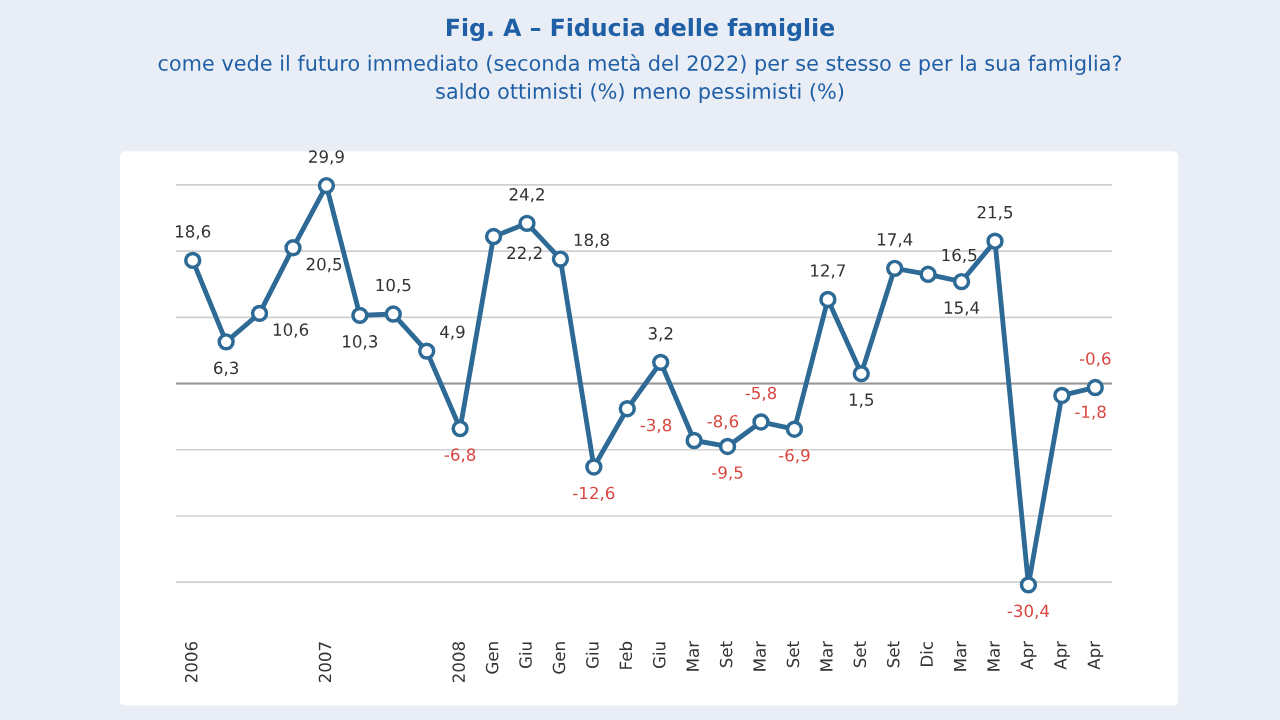  What do you see at coordinates (193, 232) in the screenshot?
I see `data-label: 18,6` at bounding box center [193, 232].